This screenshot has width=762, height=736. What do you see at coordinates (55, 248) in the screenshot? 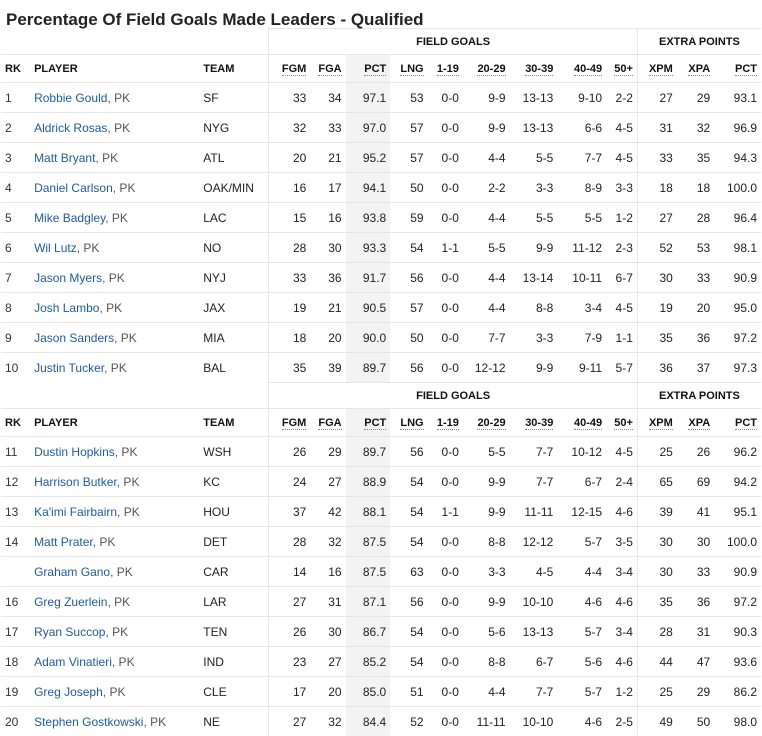
I see `player-link: Wil Lutz` at bounding box center [55, 248].